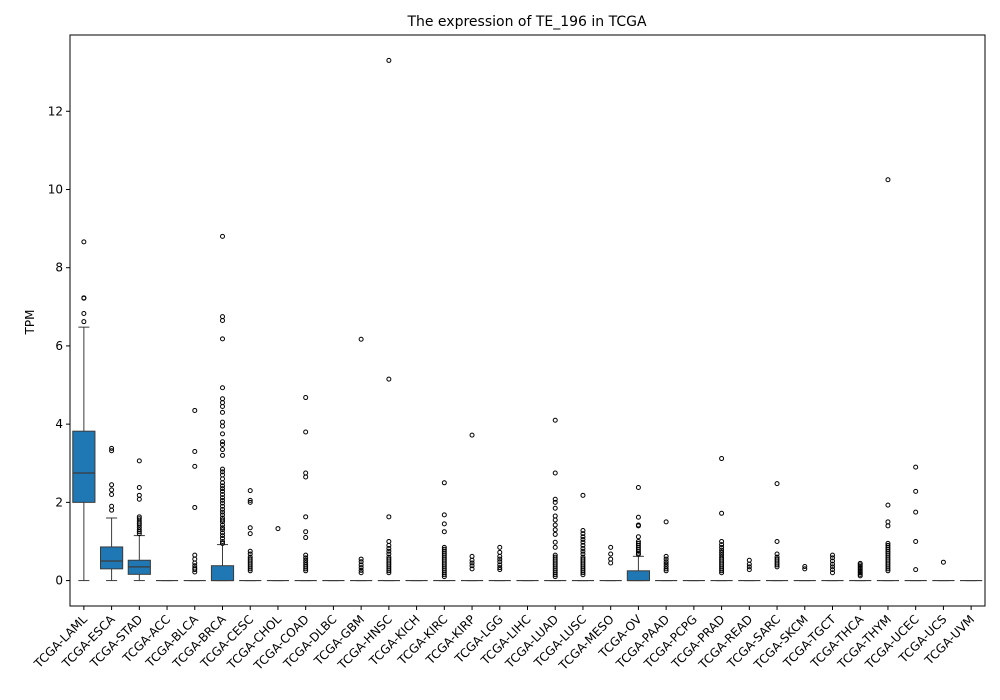 The height and width of the screenshot is (700, 1000). What do you see at coordinates (59, 268) in the screenshot?
I see `y-tick-label: 8` at bounding box center [59, 268].